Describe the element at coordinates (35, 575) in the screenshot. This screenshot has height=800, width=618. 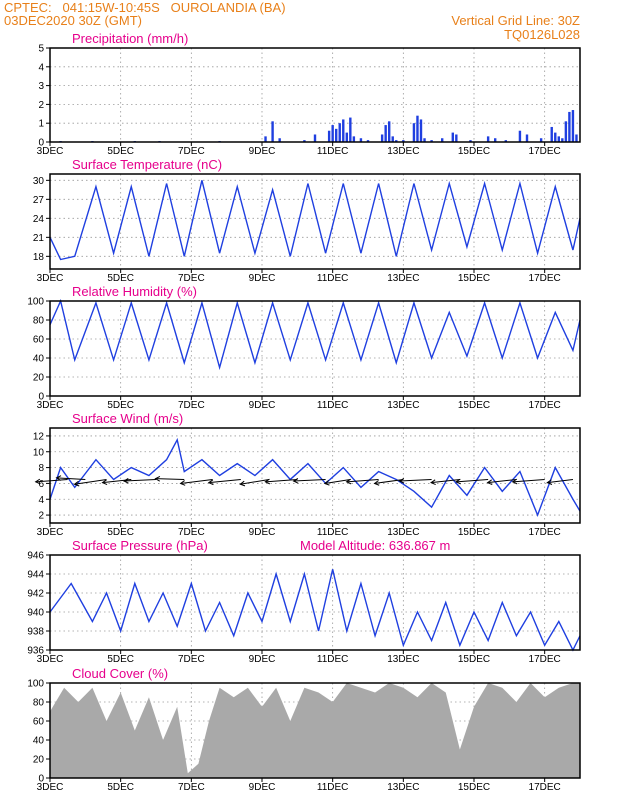
I see `y-tick-label: 944` at that location.